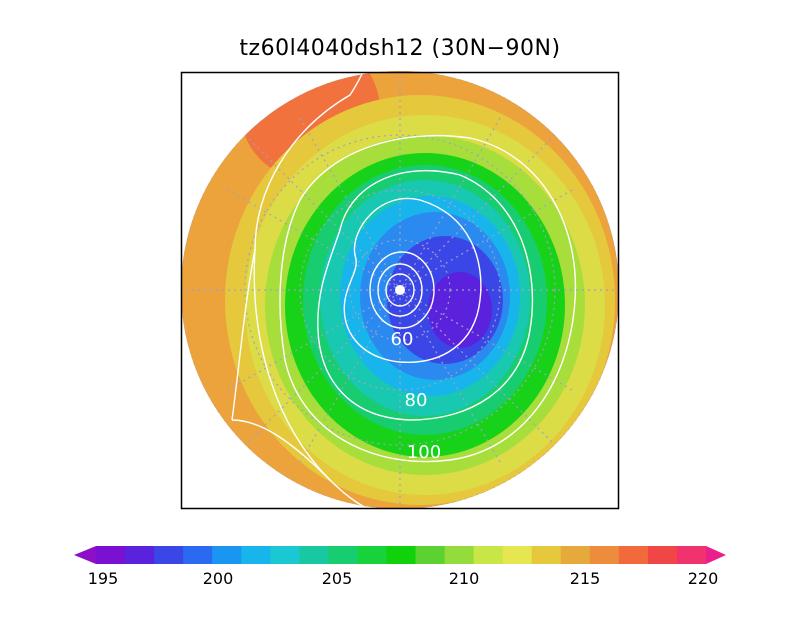 The width and height of the screenshot is (800, 618). I want to click on colorbar-tick-labels: 195 200 205 210 215 220, so click(403, 578).